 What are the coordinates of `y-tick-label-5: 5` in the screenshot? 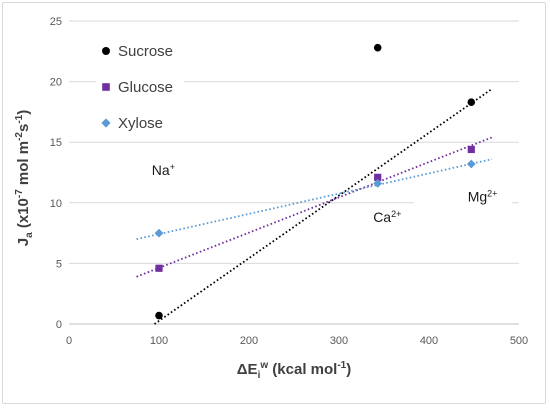 It's located at (59, 264).